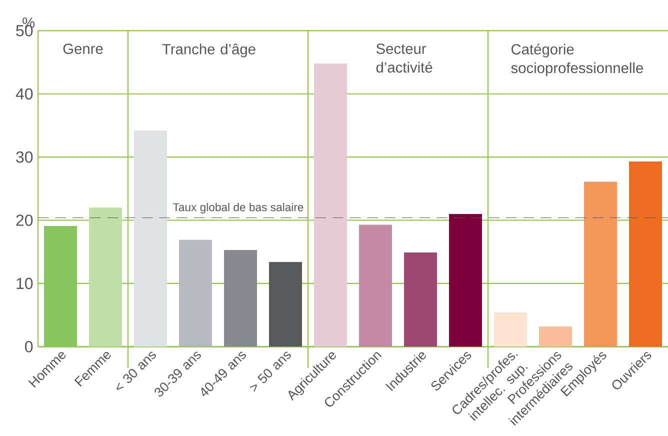 This screenshot has width=668, height=436. I want to click on x-tick-label: < 30 ans, so click(136, 371).